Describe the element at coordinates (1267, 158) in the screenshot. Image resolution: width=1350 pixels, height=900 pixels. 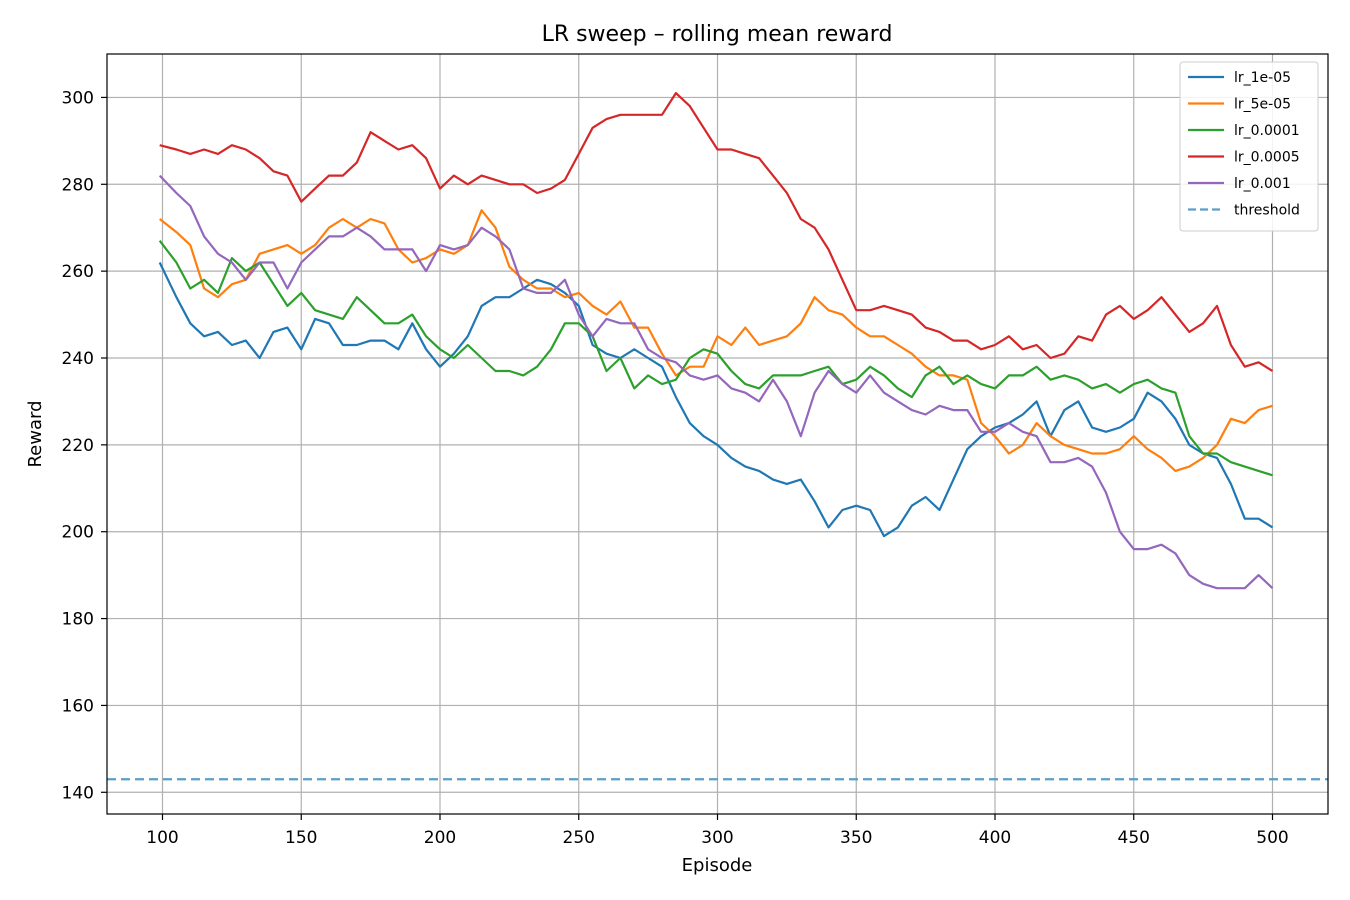
I see `legend-label-lr-0-0005: lr_0.0005` at that location.